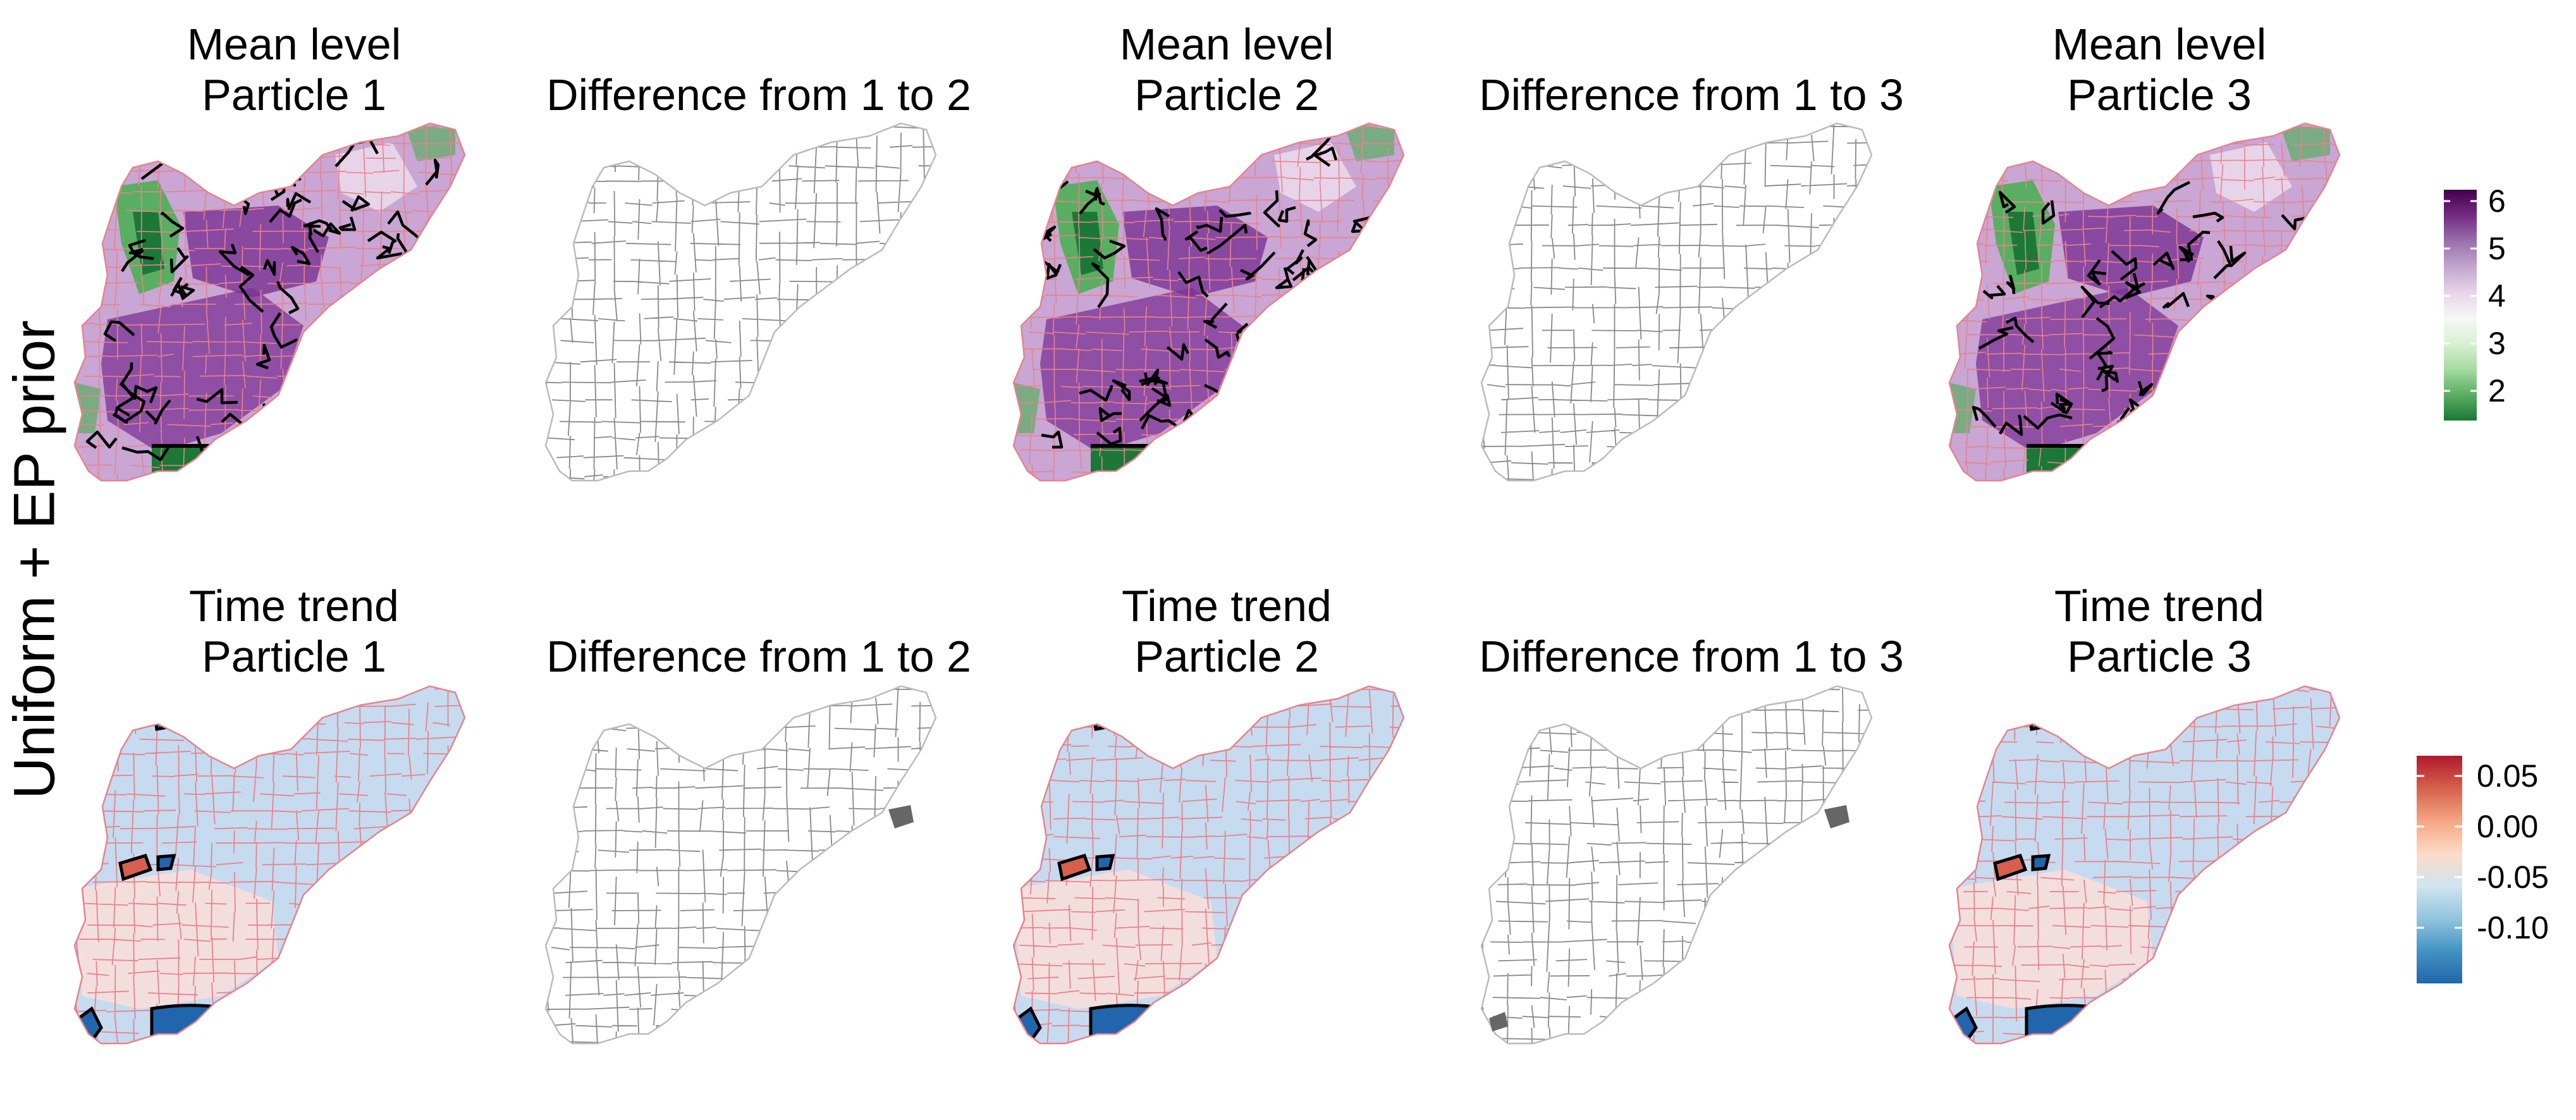 This screenshot has height=1120, width=2576. What do you see at coordinates (1691, 656) in the screenshot?
I see `panel-title-diff-1-3-bottom: Difference from 1 to 3` at bounding box center [1691, 656].